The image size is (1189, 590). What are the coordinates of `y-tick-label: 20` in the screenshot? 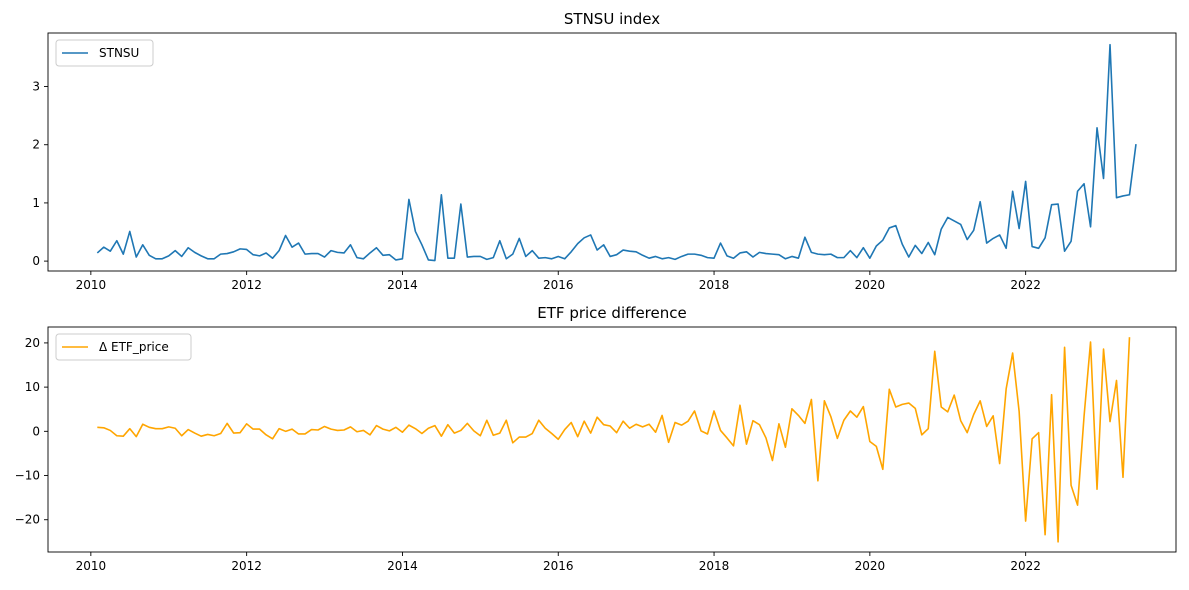 It's located at (32, 343).